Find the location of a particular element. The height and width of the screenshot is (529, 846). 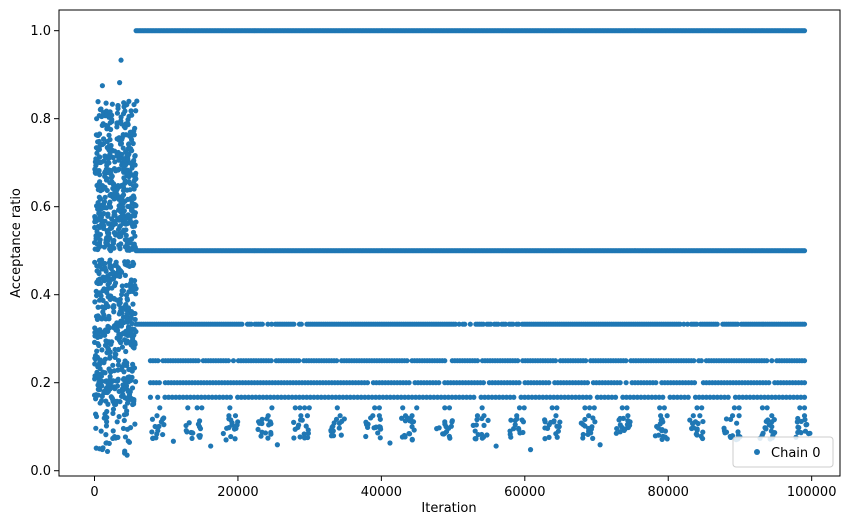

x-axis-ticks: 0 20000 40000 60000 80000 100000 is located at coordinates (463, 488).